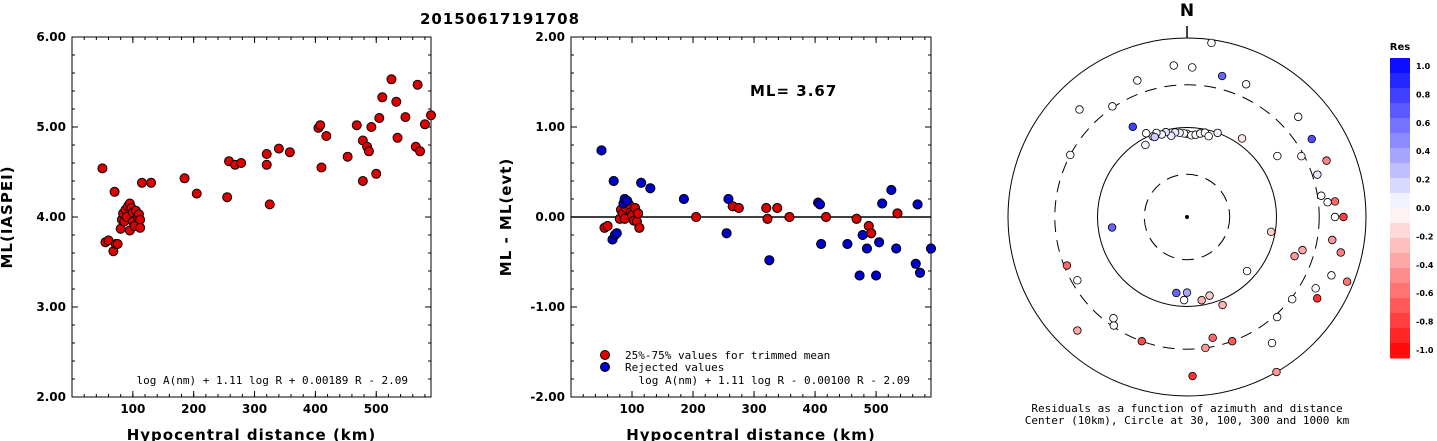  What do you see at coordinates (51, 307) in the screenshot?
I see `y-tick-label: 3.00` at bounding box center [51, 307].